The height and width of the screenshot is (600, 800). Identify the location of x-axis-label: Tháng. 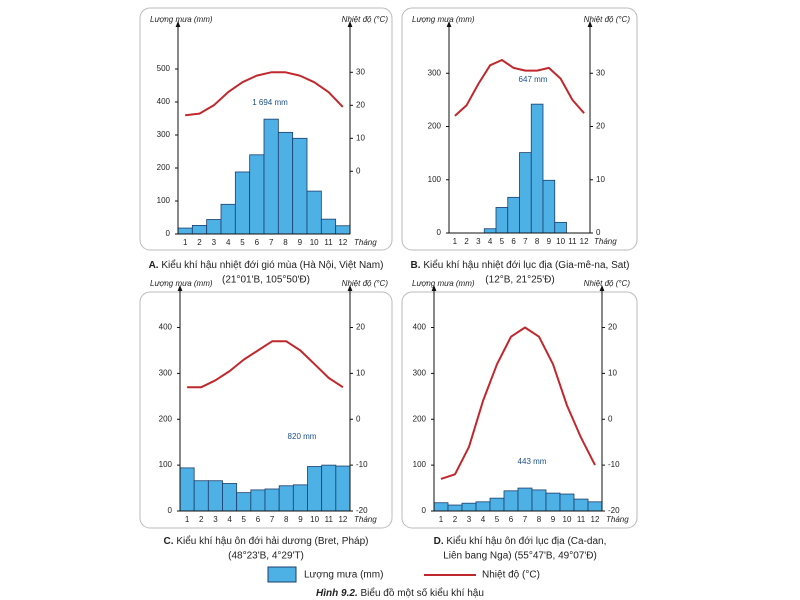
(365, 242).